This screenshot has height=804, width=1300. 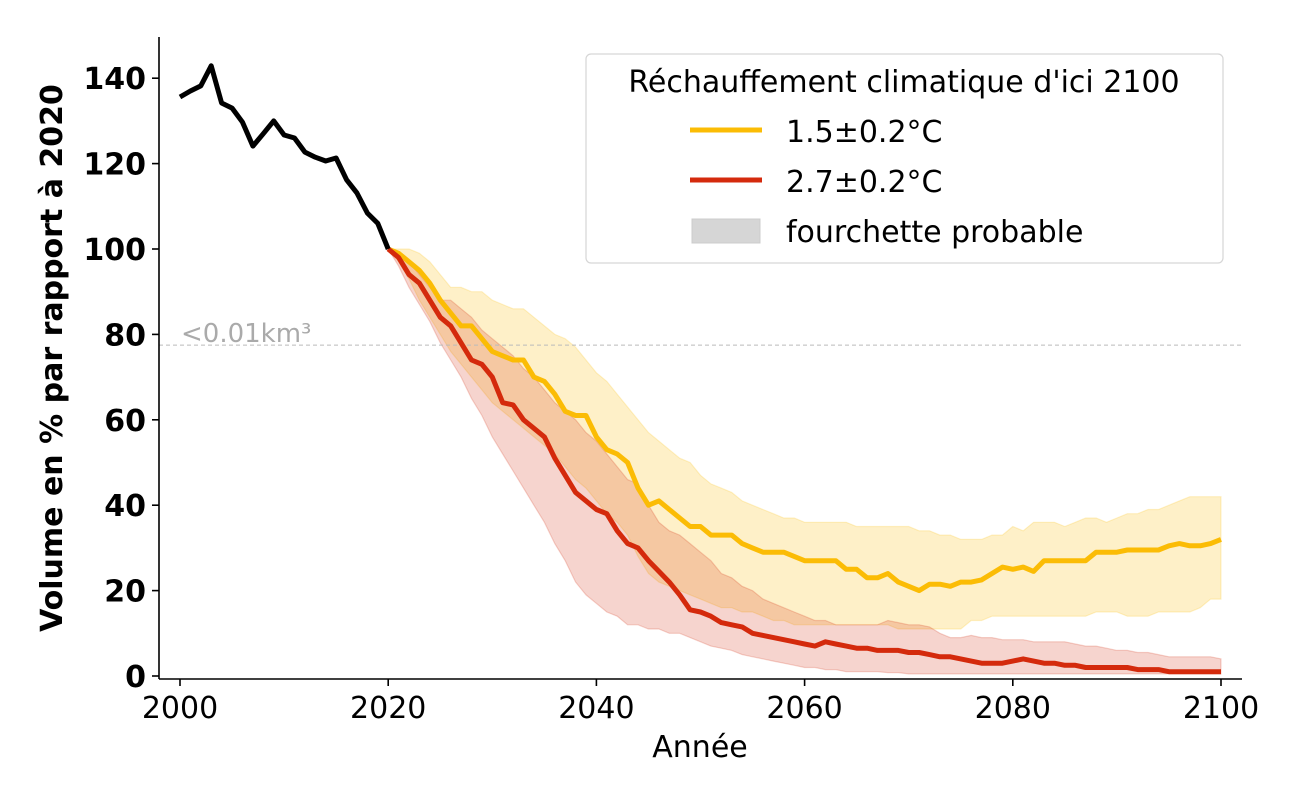 I want to click on x-tick-label-2020: 2020, so click(x=388, y=708).